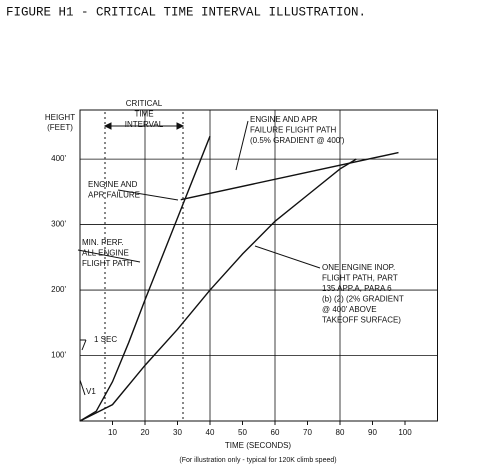 The width and height of the screenshot is (500, 473). I want to click on x-tick-label: 90, so click(372, 432).